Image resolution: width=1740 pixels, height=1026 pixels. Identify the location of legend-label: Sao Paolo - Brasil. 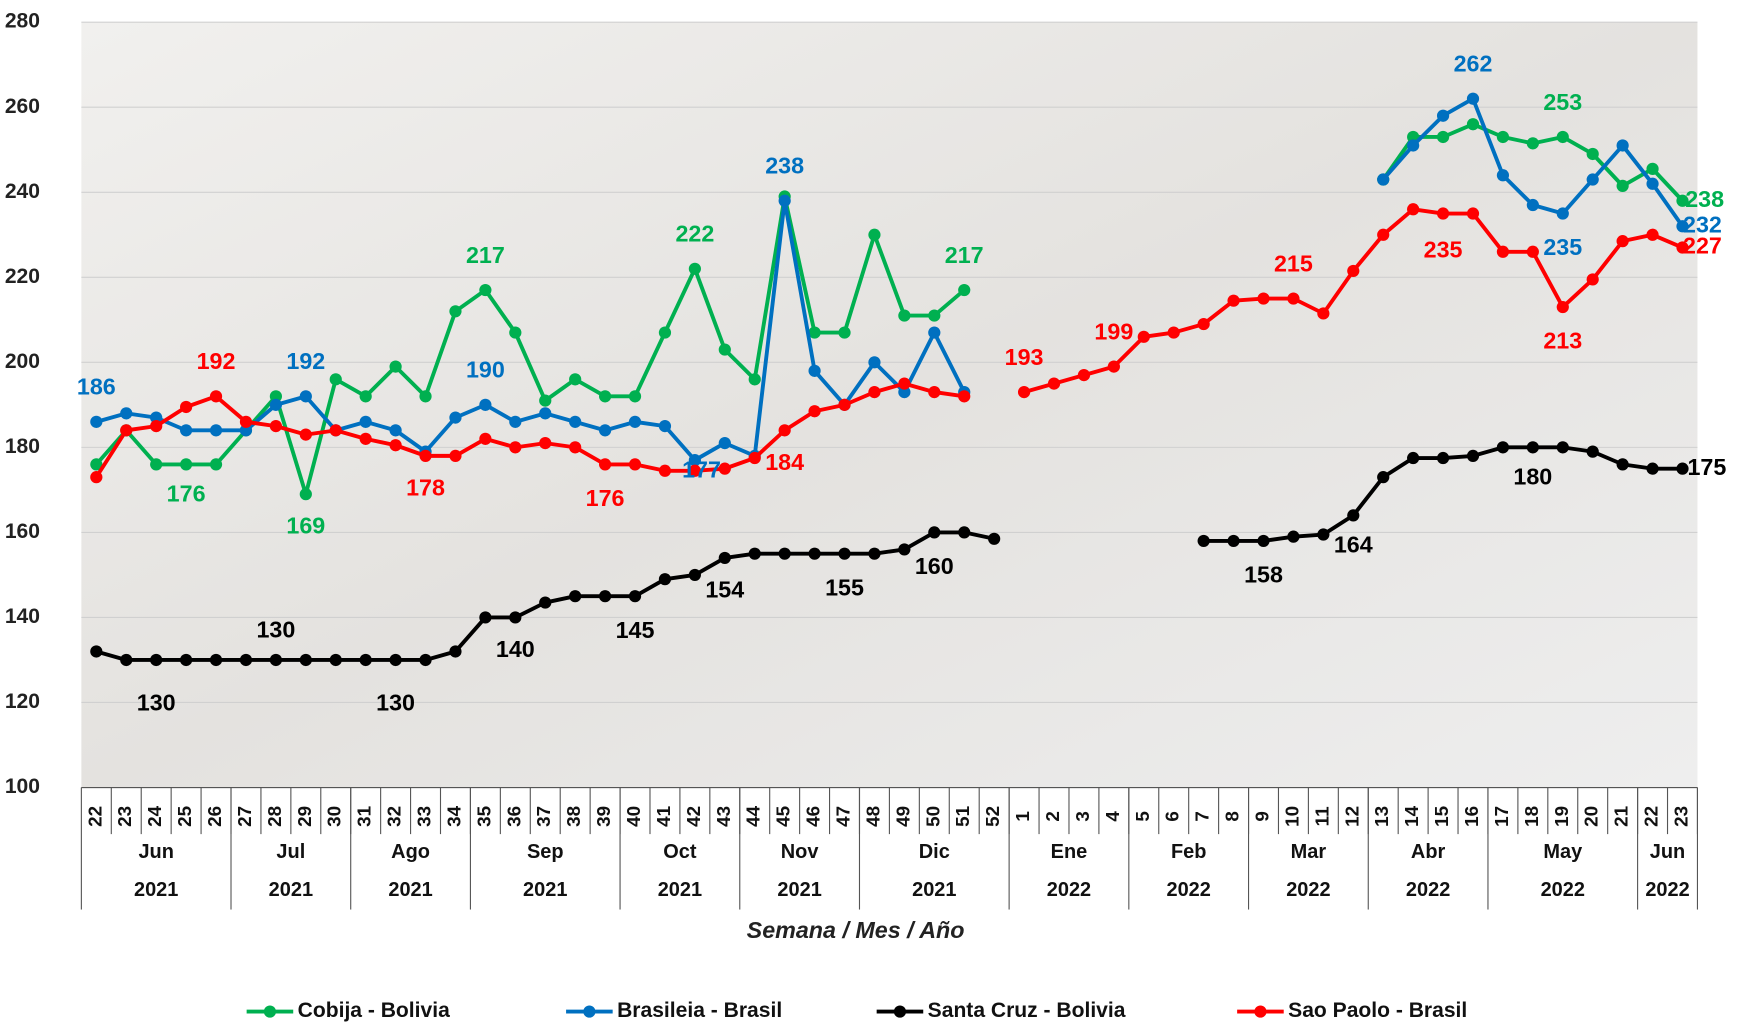
(1377, 1010).